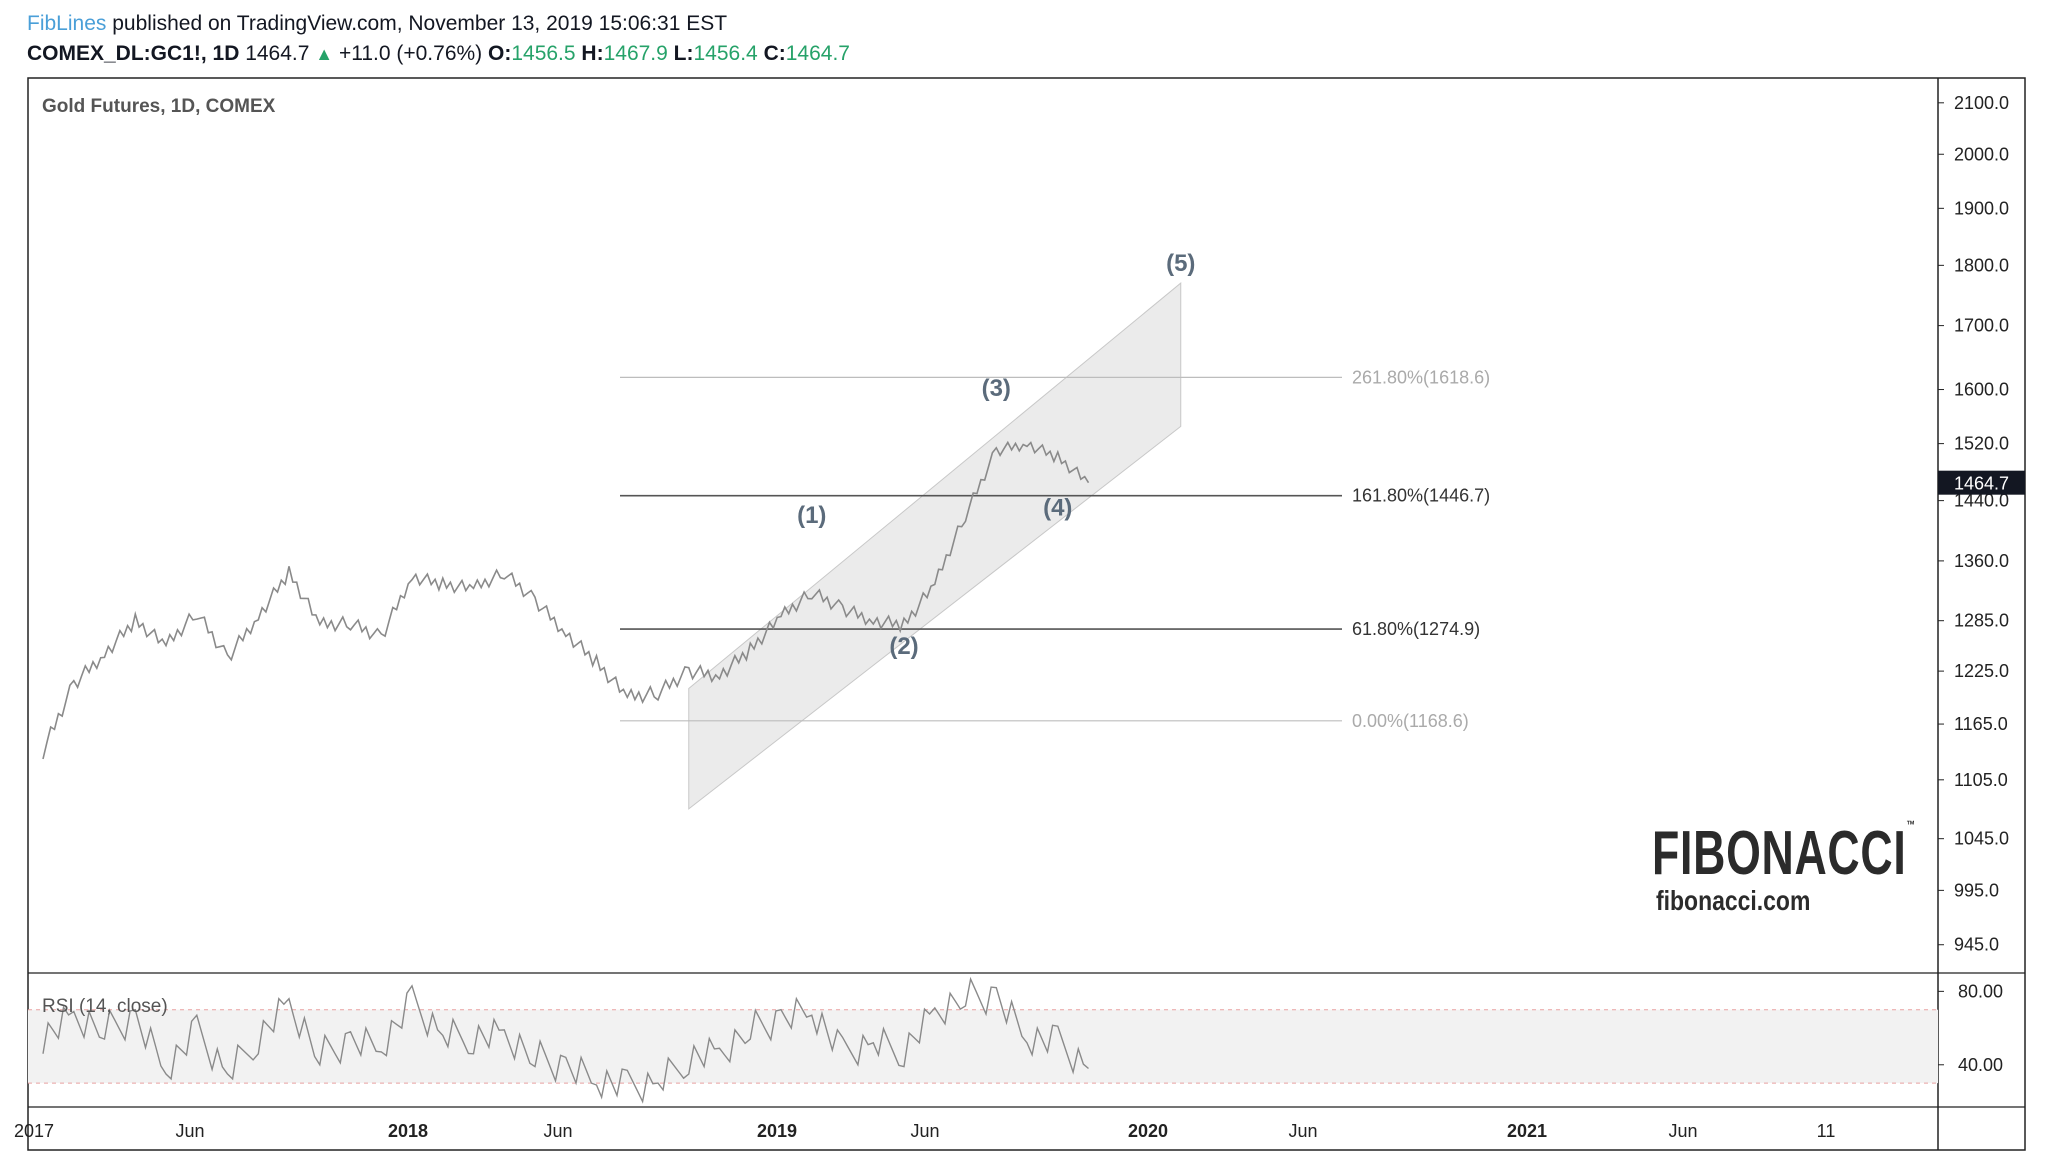  Describe the element at coordinates (774, 53) in the screenshot. I see `close-label: C:` at that location.